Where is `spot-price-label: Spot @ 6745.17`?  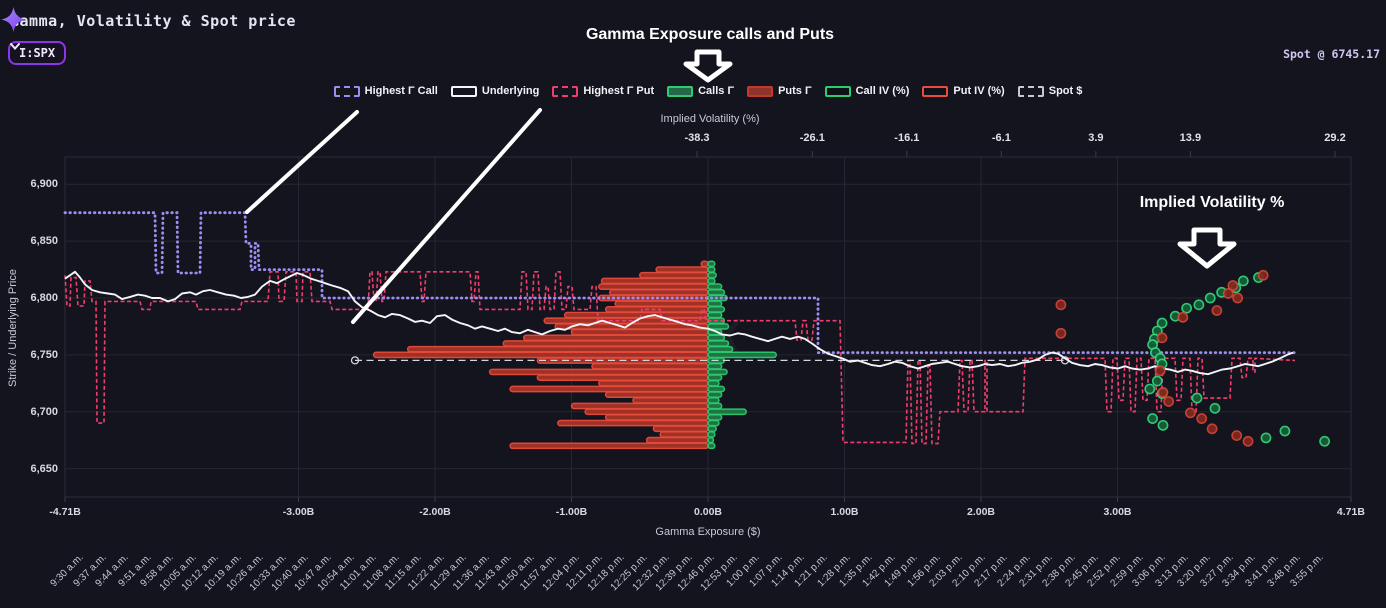
spot-price-label: Spot @ 6745.17 is located at coordinates (1331, 54).